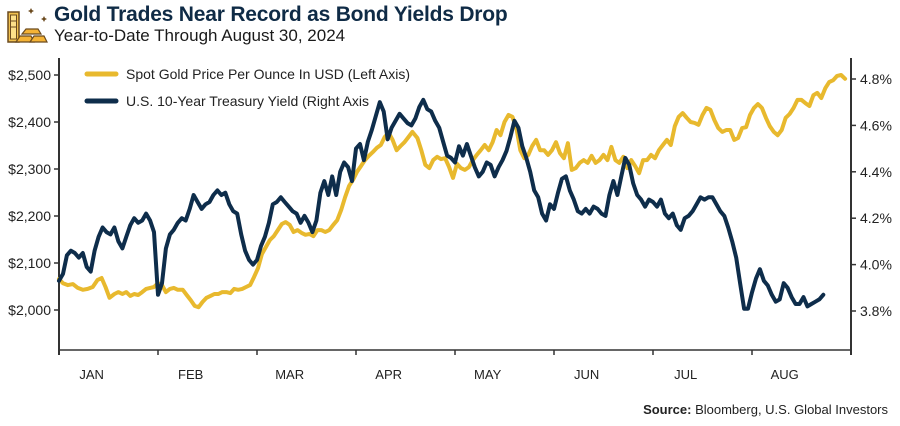 This screenshot has width=900, height=426. I want to click on left-tick-label: $2,500, so click(29, 75).